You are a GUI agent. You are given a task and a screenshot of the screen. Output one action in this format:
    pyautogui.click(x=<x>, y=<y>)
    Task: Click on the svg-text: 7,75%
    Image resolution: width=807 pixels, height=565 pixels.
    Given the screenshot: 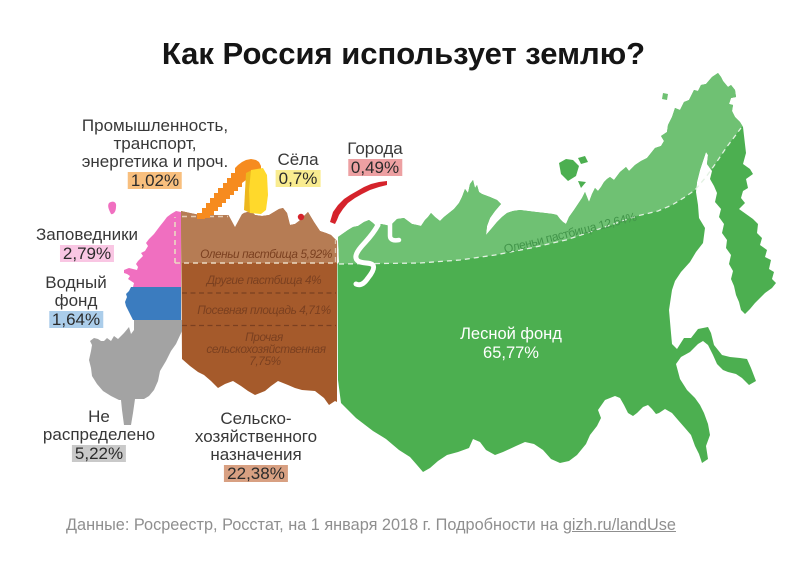 What is the action you would take?
    pyautogui.click(x=264, y=361)
    